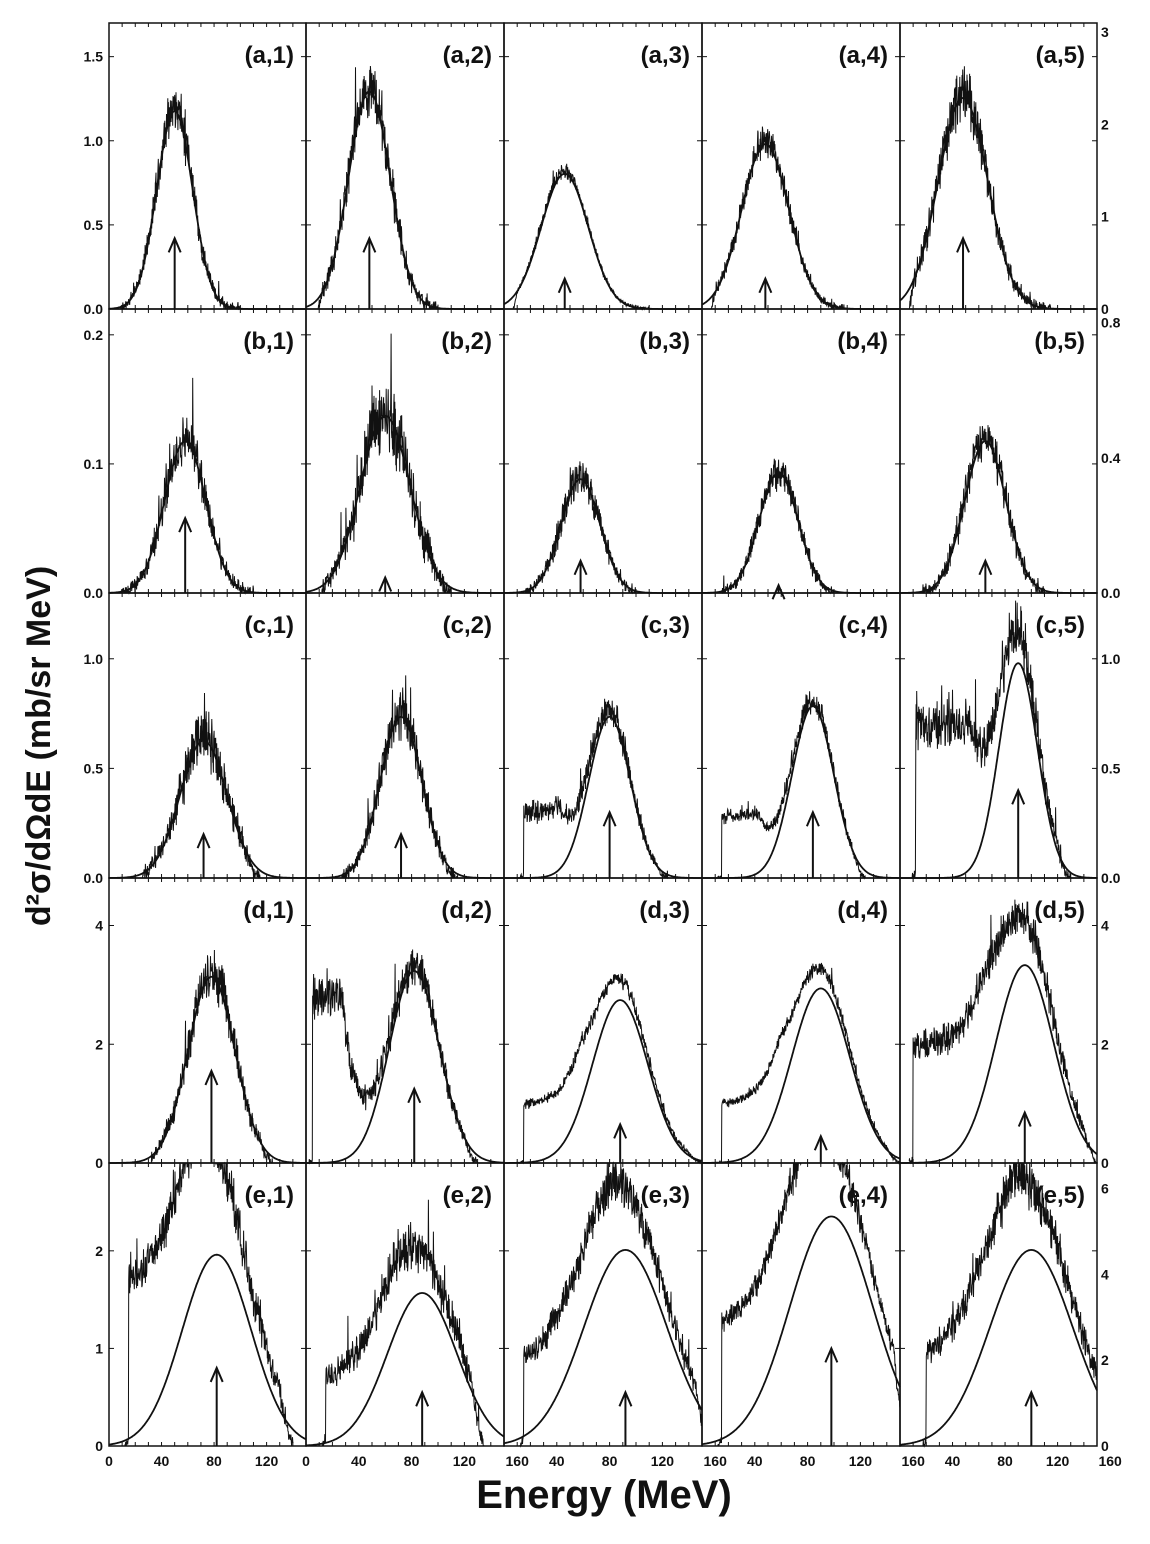 The height and width of the screenshot is (1544, 1150). I want to click on left-y-tick-label: 2, so click(99, 1044).